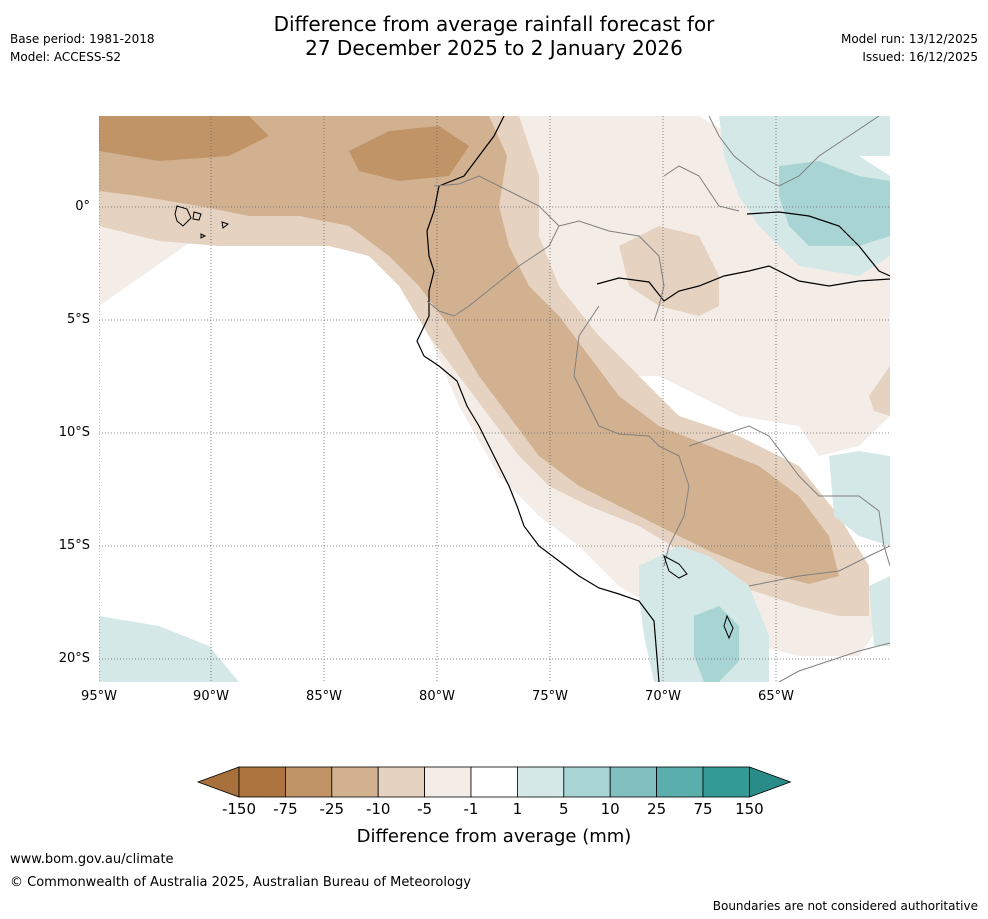 This screenshot has height=919, width=988. Describe the element at coordinates (879, 391) in the screenshot. I see `anomaly-region-moderate-se` at that location.